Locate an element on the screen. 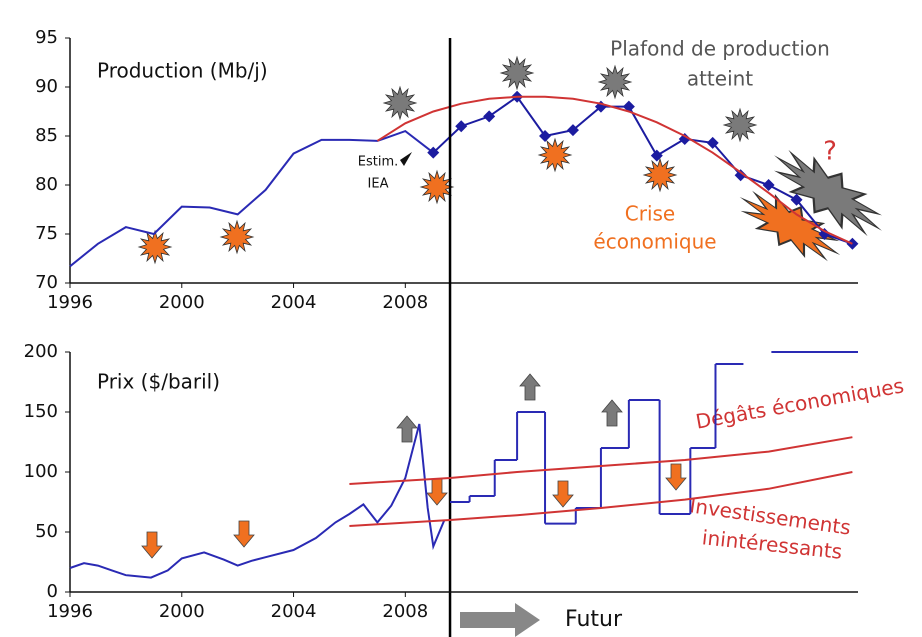  y-tick-label: 200 is located at coordinates (41, 351).